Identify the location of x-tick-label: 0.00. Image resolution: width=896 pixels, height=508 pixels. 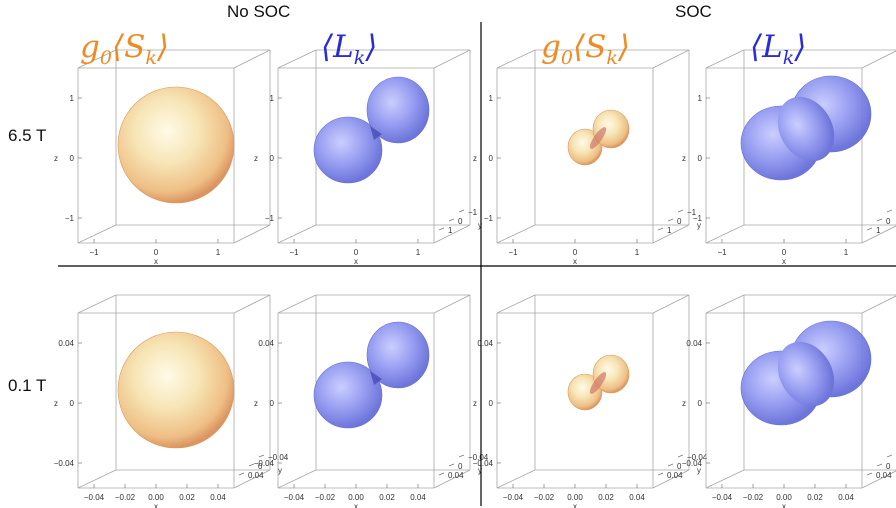
(575, 497).